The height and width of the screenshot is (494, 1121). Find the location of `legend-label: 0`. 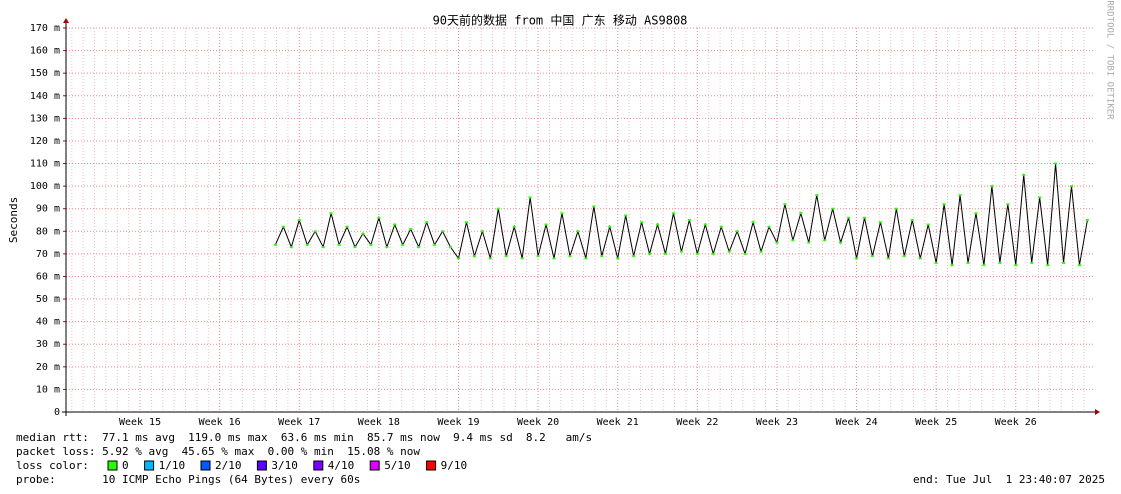

legend-label: 0 is located at coordinates (125, 465).